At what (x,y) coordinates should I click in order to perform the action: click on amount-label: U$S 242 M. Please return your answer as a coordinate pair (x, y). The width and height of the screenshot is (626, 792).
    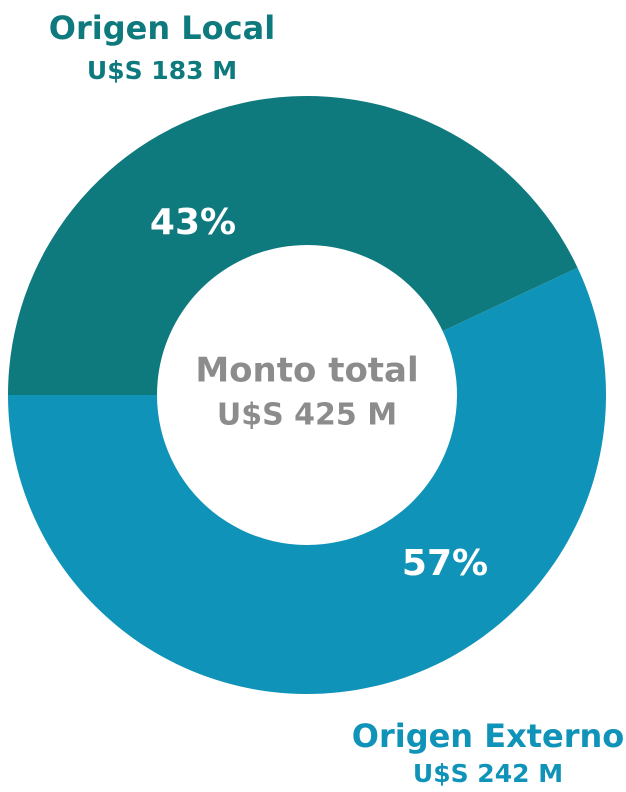
    Looking at the image, I should click on (488, 773).